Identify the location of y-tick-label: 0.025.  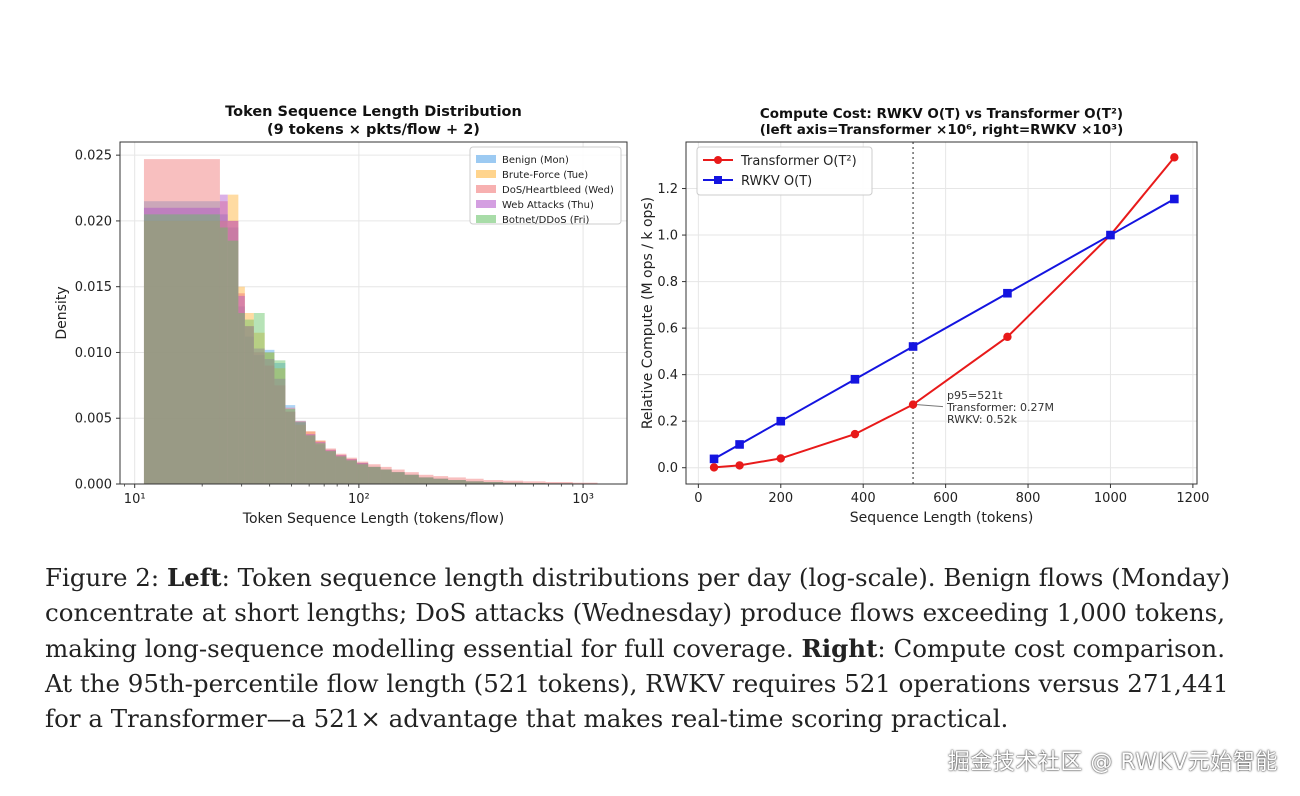
(93, 156).